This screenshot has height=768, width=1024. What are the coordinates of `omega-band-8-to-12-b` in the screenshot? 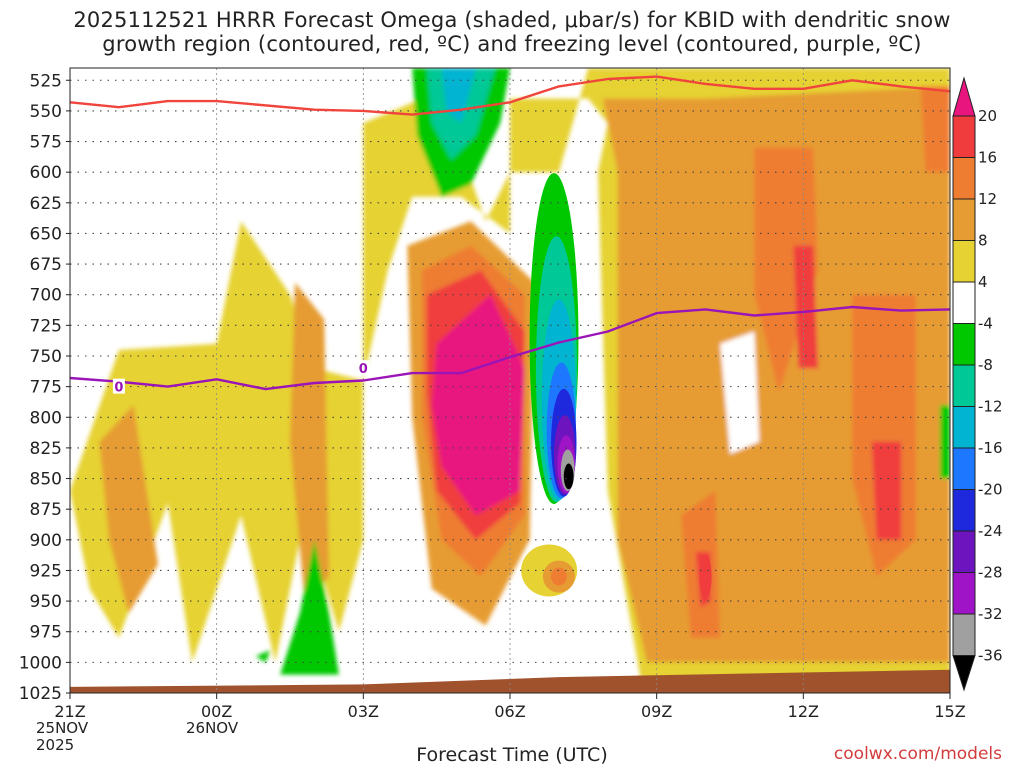 It's located at (310, 442).